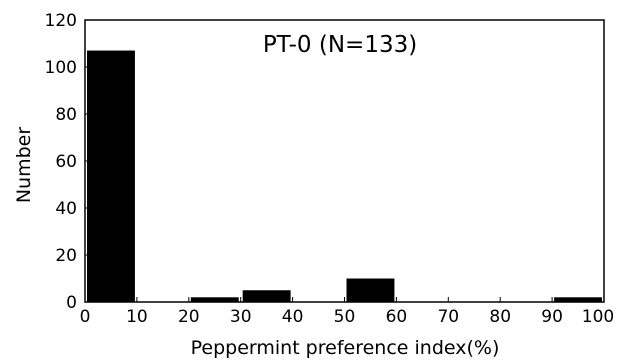  I want to click on y-tick-label: 40, so click(66, 209).